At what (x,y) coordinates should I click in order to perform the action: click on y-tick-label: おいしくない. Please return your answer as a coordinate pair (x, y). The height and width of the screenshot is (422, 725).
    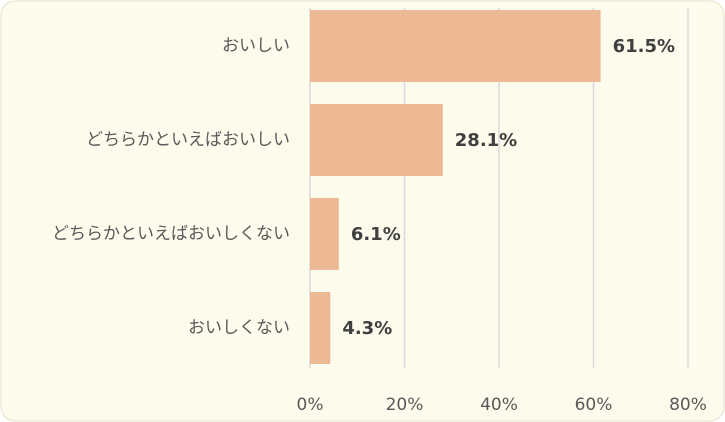
    Looking at the image, I should click on (239, 328).